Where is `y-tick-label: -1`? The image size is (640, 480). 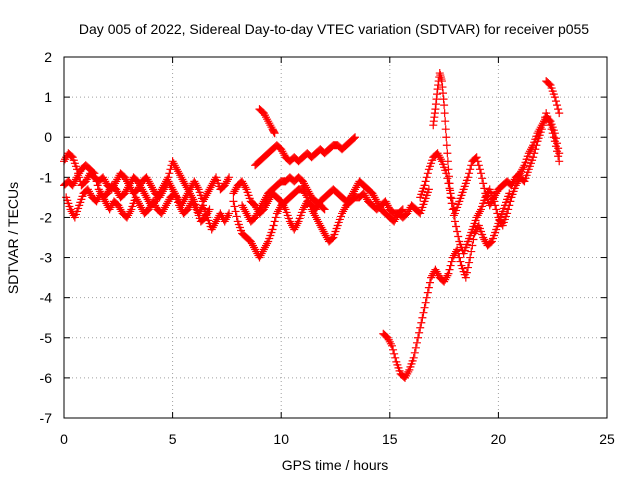
y-tick-label: -1 is located at coordinates (46, 177).